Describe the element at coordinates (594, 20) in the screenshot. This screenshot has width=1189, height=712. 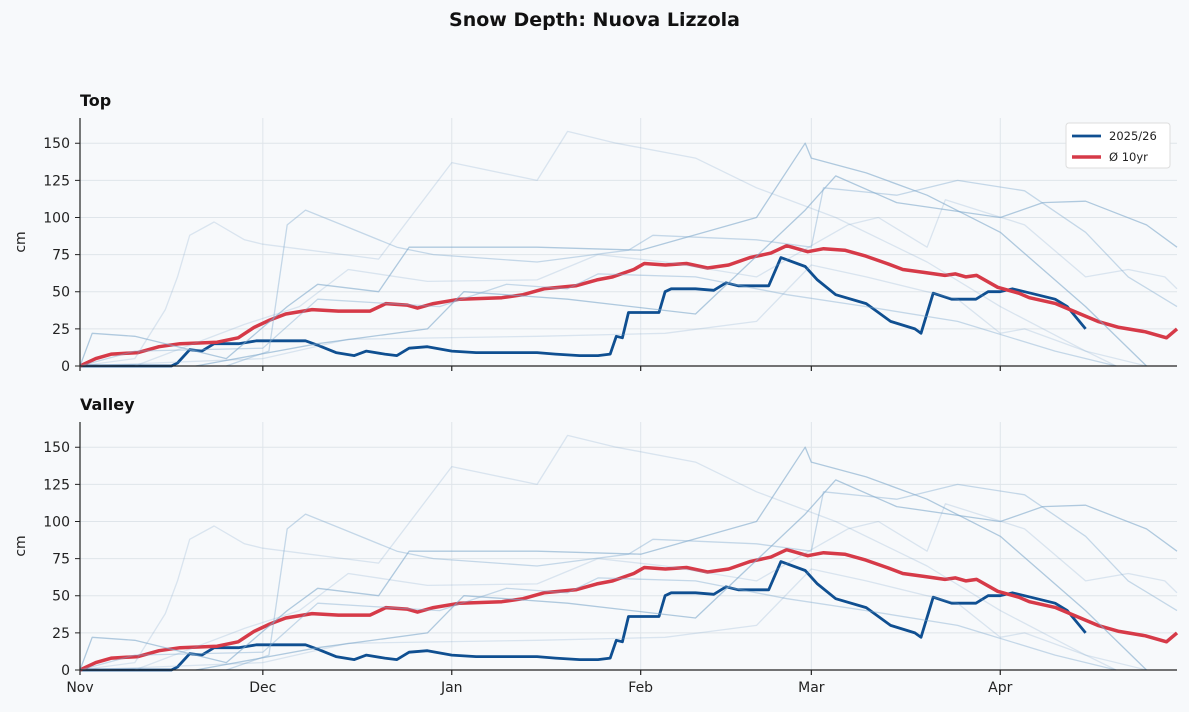
I see `chart-title: Snow Depth: Nuova Lizzola` at that location.